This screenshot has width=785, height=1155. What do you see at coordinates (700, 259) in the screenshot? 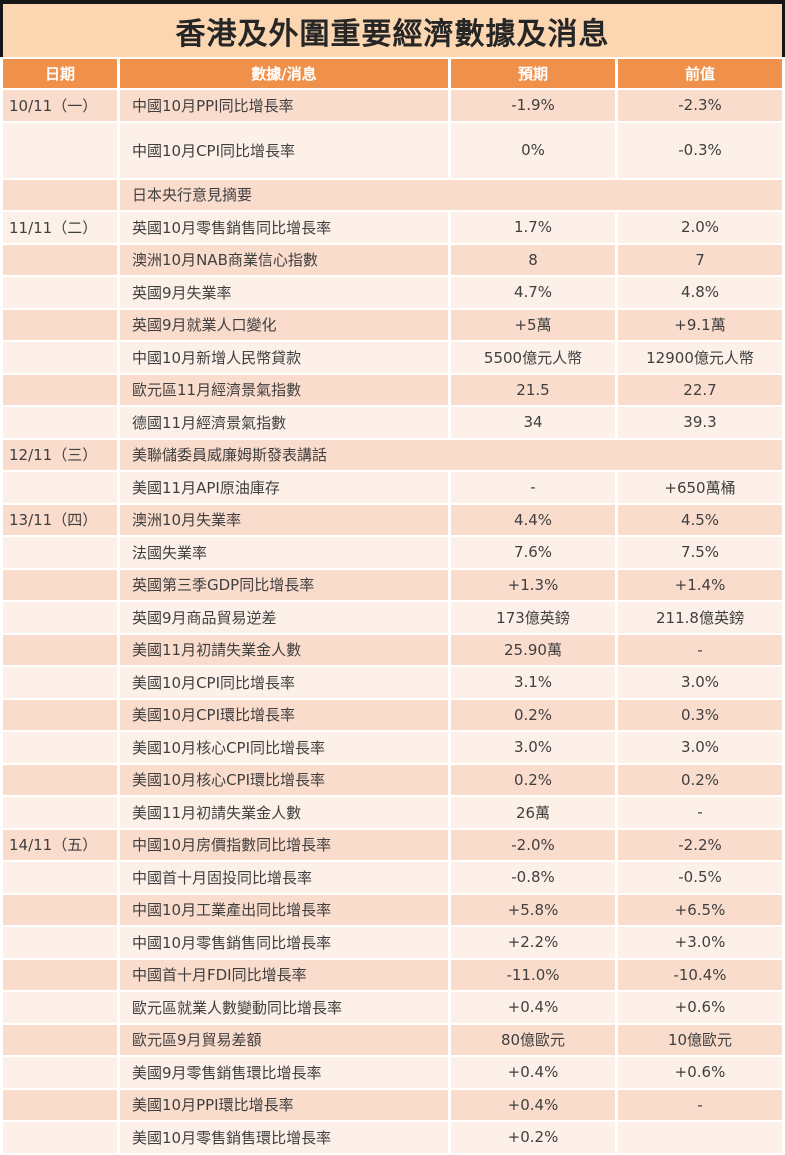
I see `previous-cell: 7` at bounding box center [700, 259].